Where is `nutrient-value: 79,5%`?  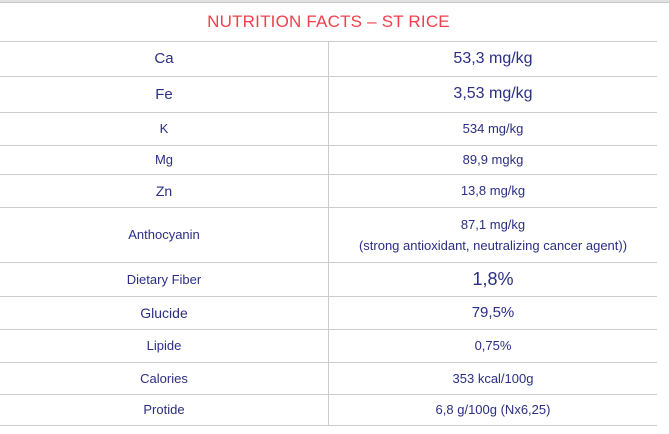 nutrient-value: 79,5% is located at coordinates (492, 312).